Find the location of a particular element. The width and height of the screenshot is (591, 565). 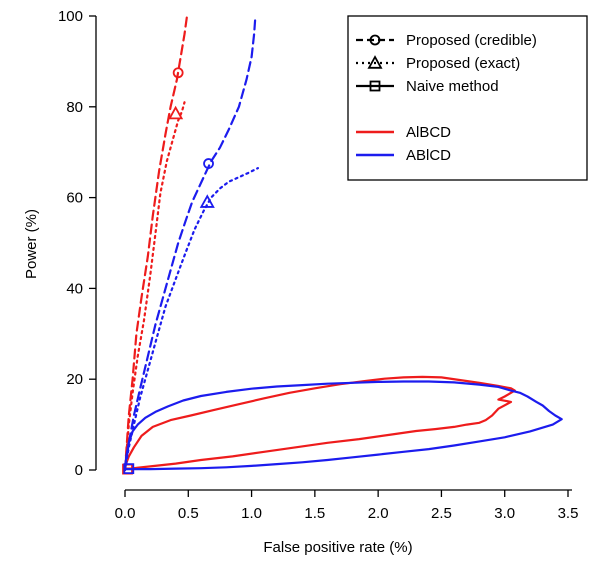

y-tick-label: 40 is located at coordinates (74, 288).